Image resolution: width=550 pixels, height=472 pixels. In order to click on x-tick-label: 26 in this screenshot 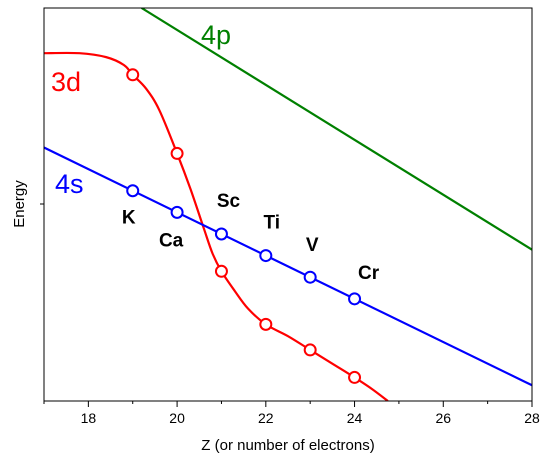, I will do `click(443, 418)`.